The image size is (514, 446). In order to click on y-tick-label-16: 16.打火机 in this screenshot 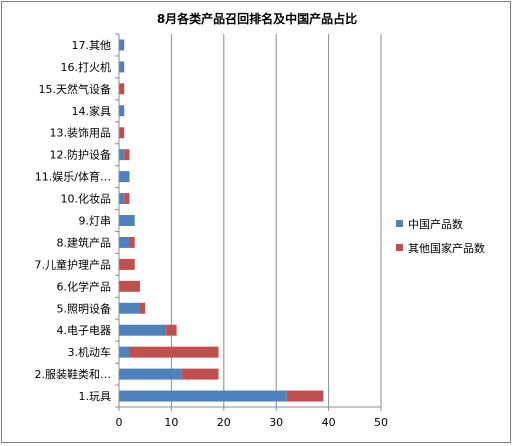, I will do `click(86, 67)`.